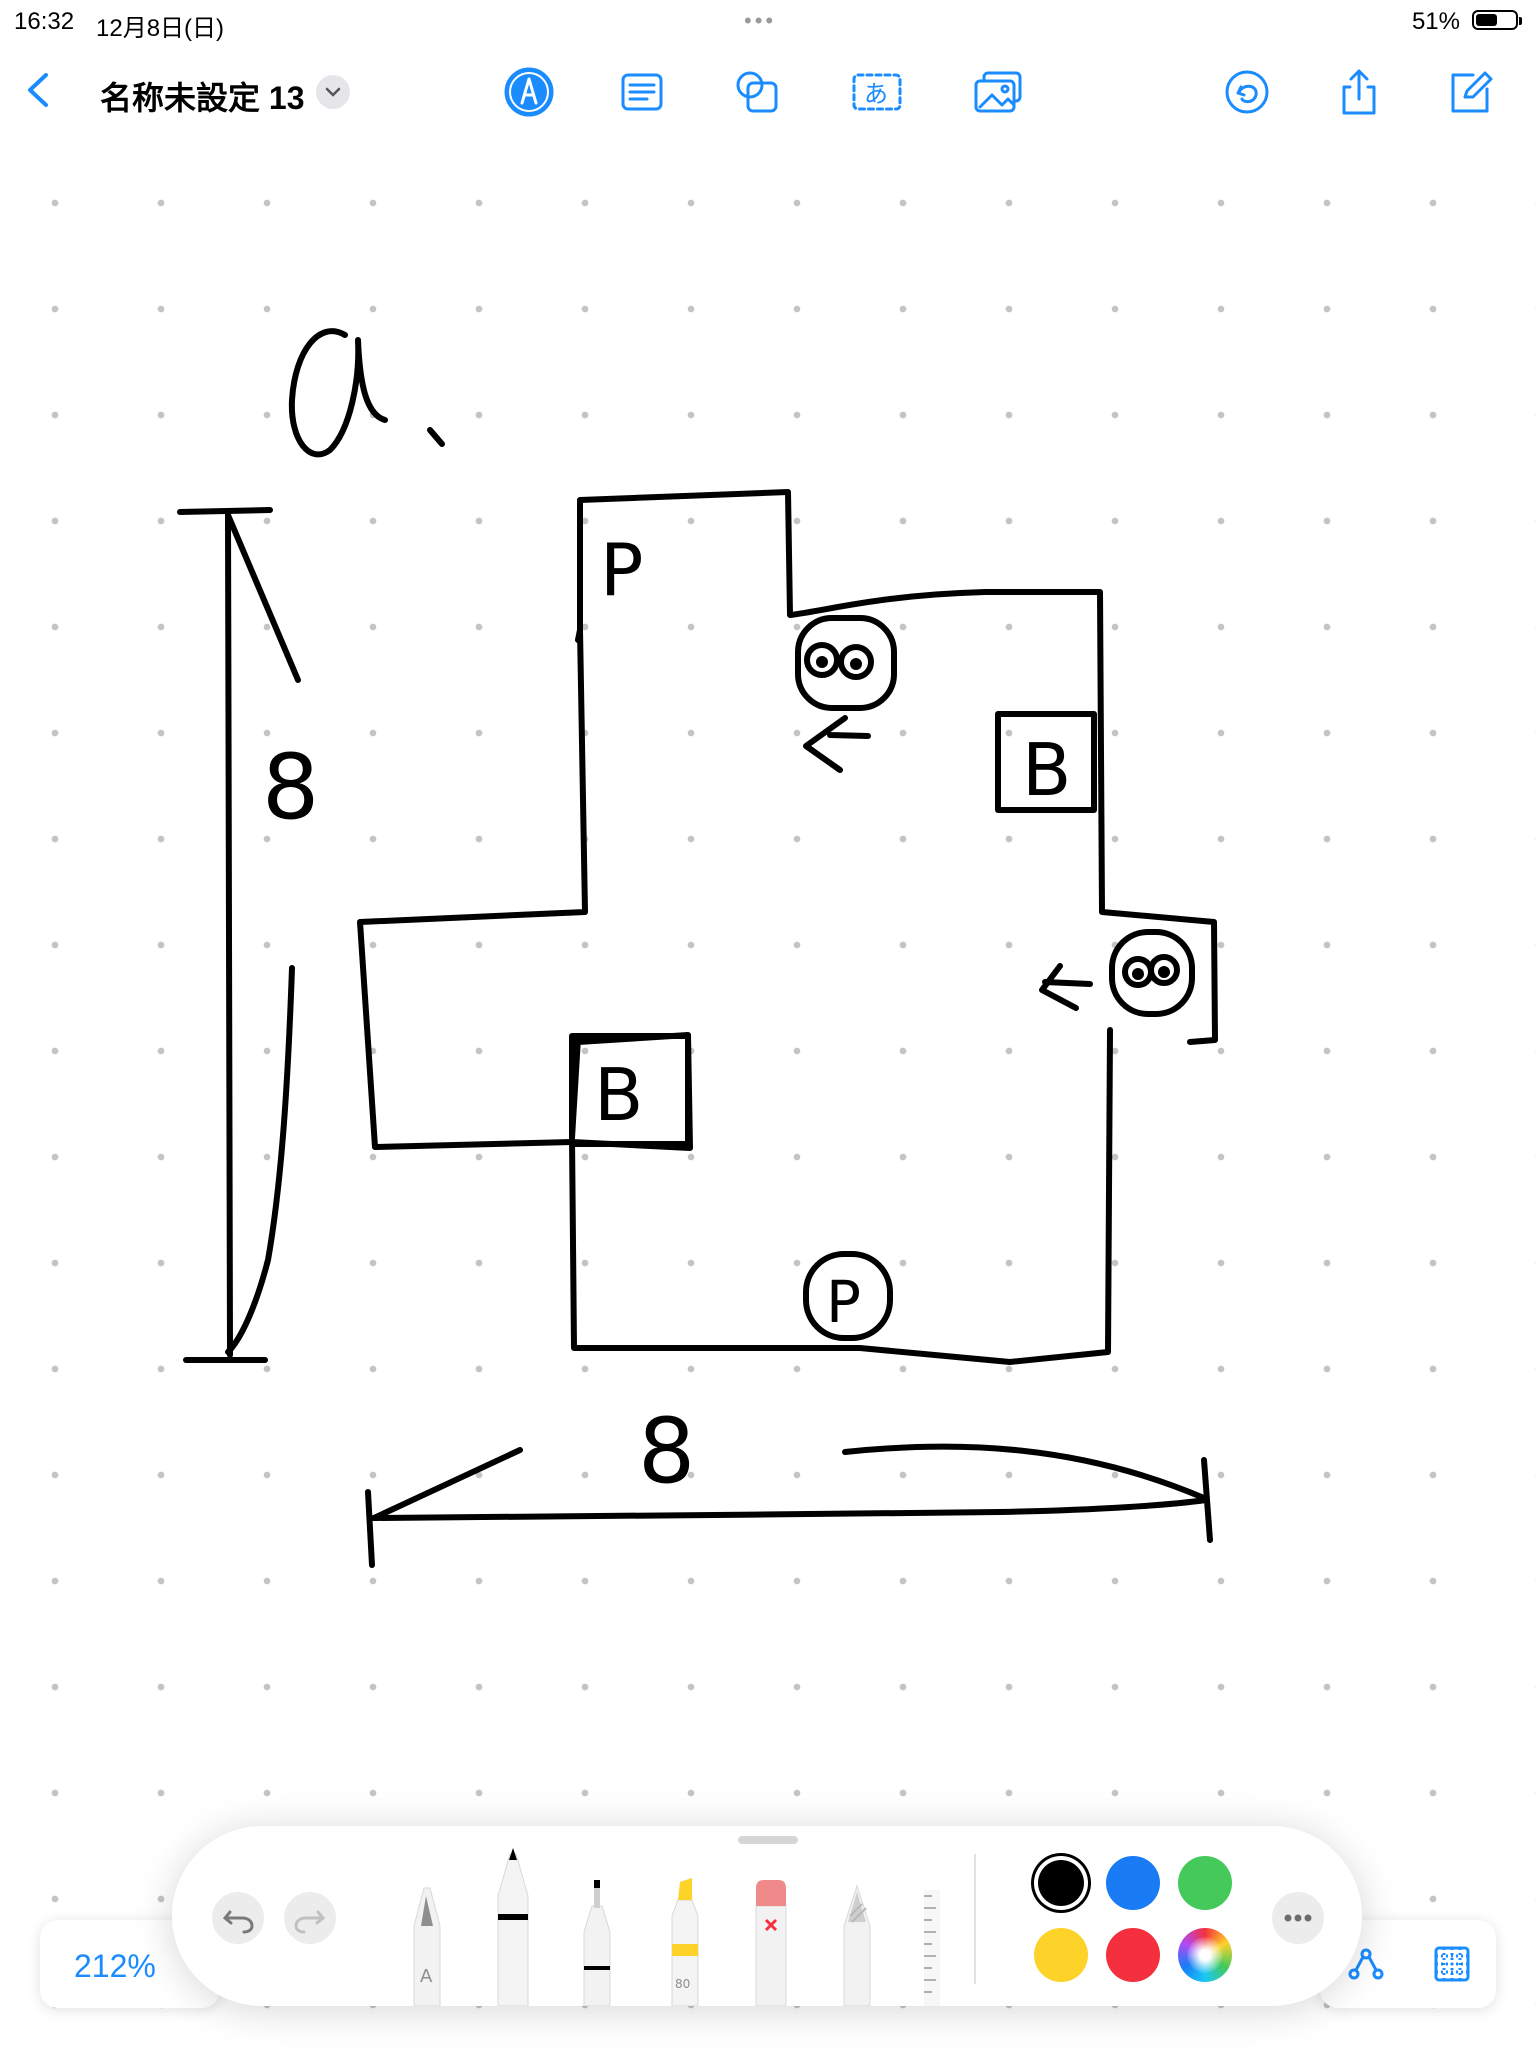  What do you see at coordinates (975, 1919) in the screenshot?
I see `palette-separator` at bounding box center [975, 1919].